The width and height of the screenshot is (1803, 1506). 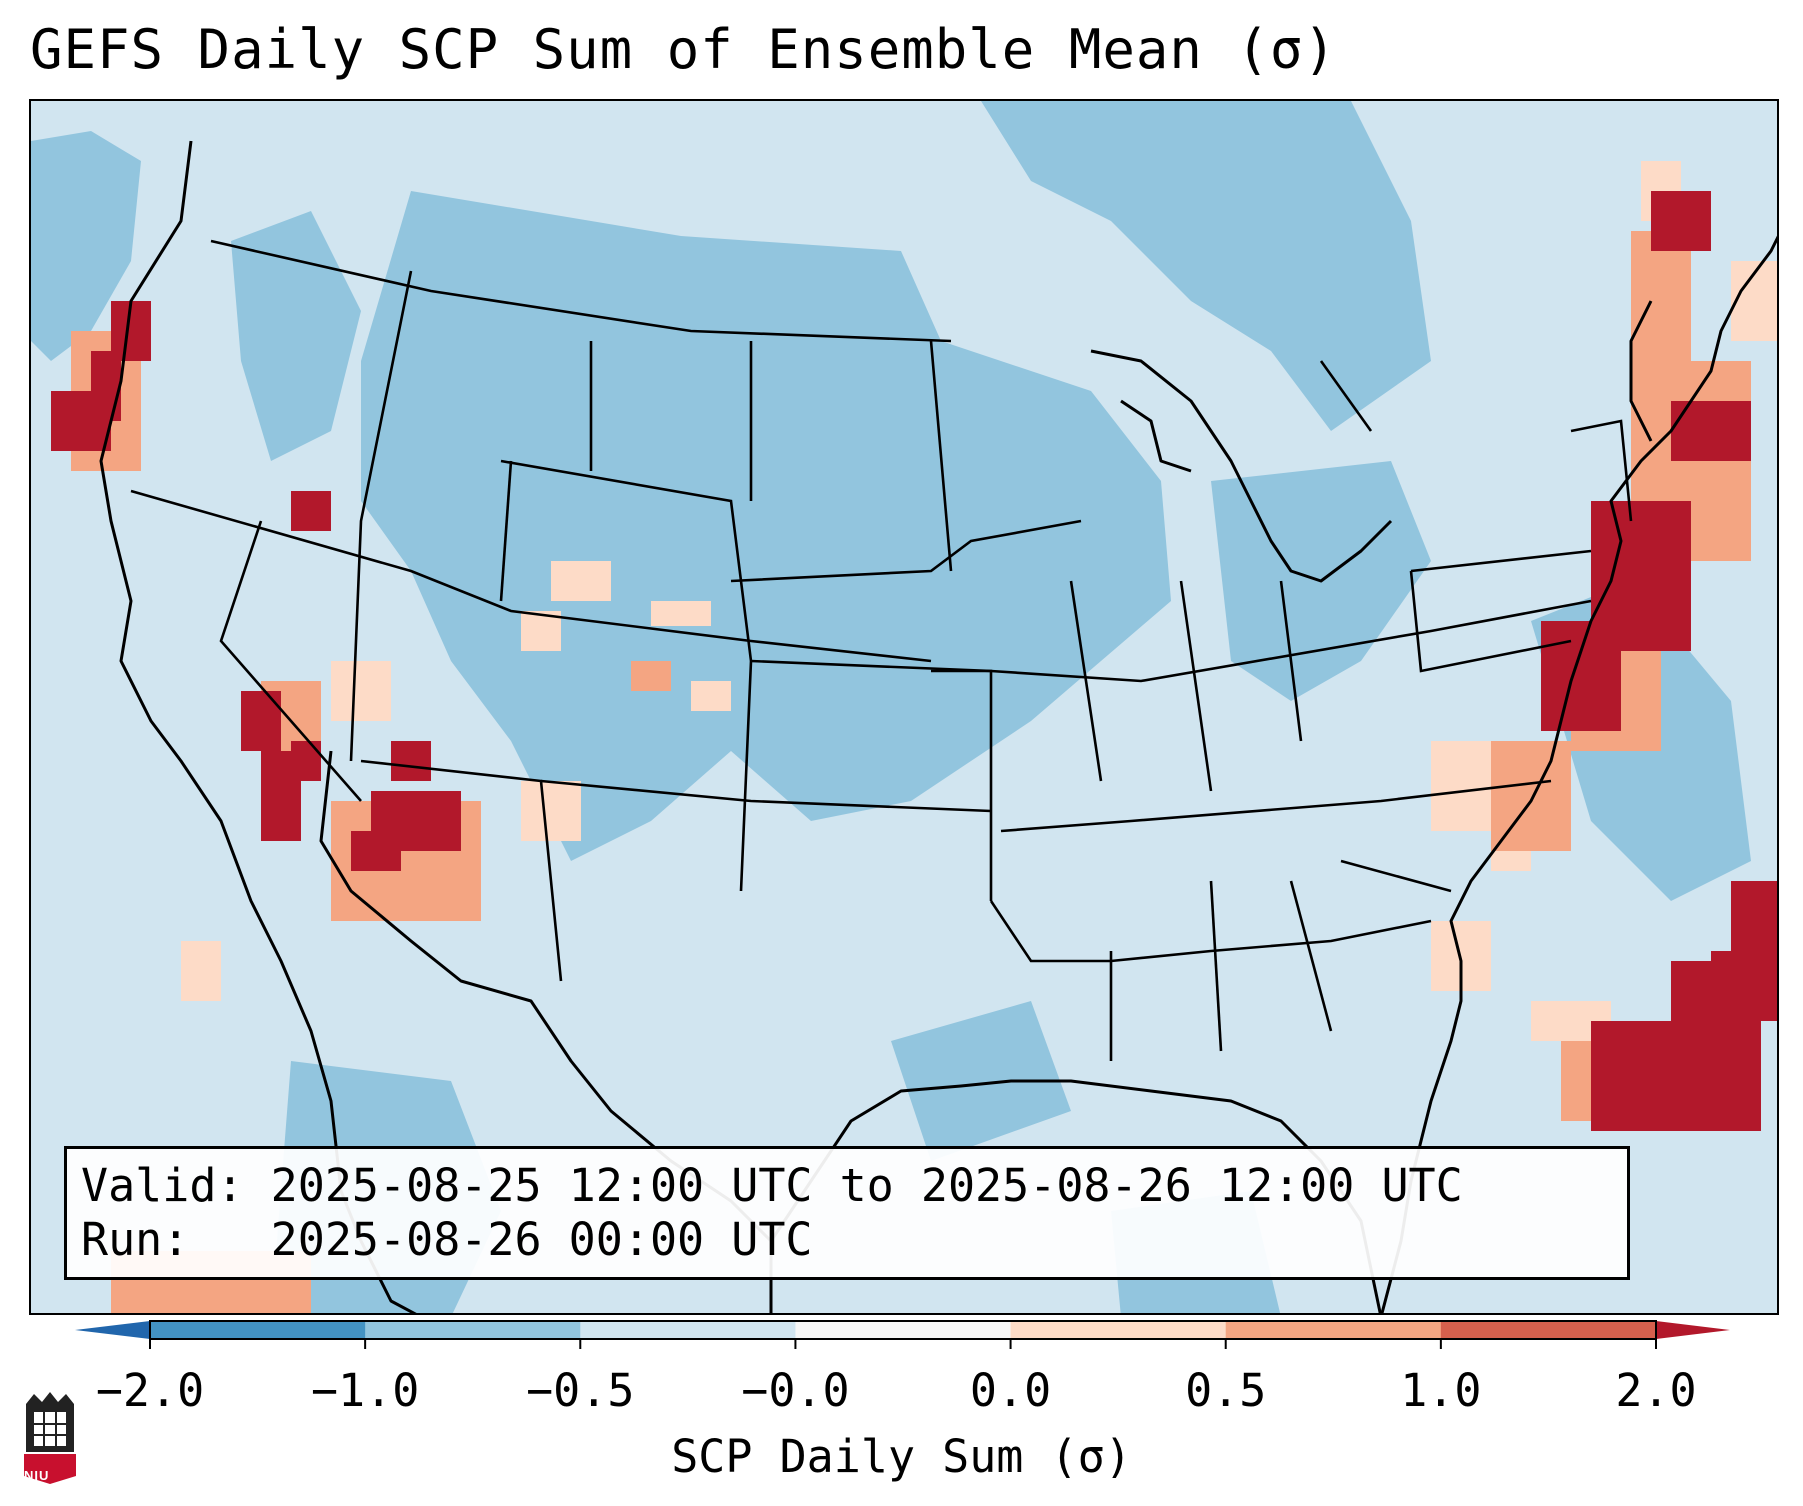 I want to click on colorbar-tick-label: 0.0, so click(x=1010, y=1390).